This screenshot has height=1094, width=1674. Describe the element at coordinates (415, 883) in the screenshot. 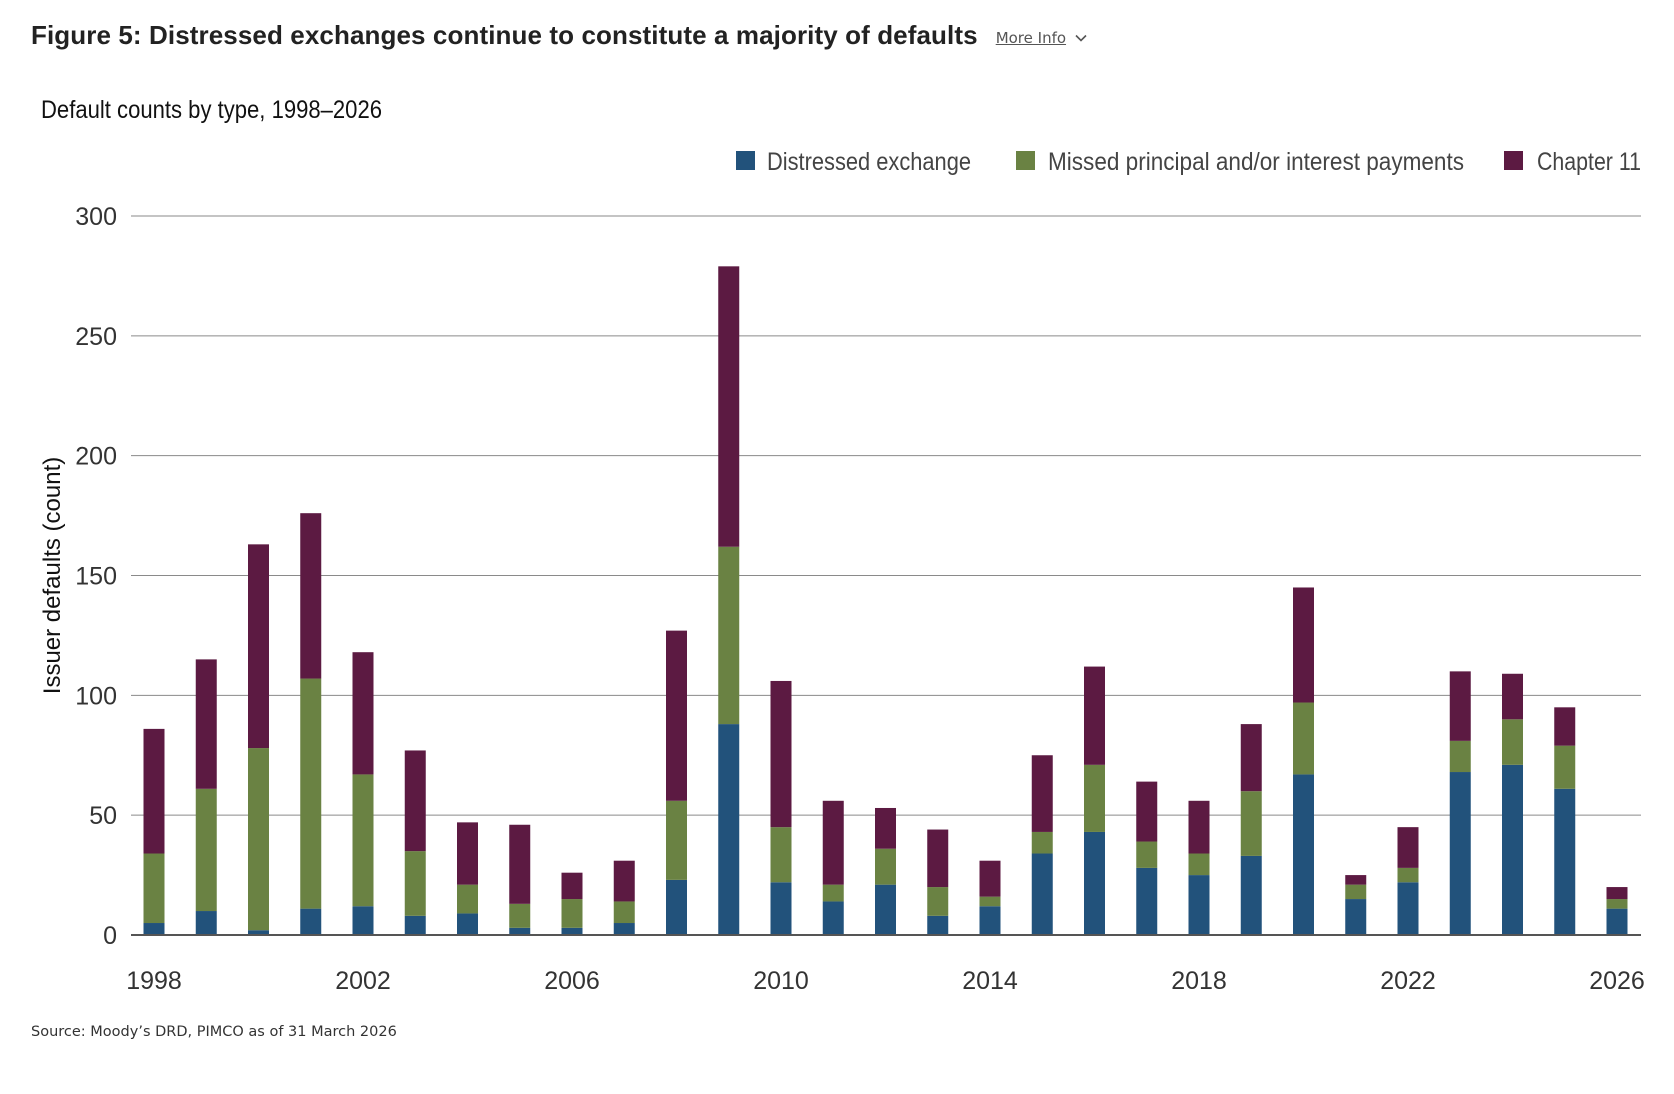

I see `bar-segment-missed-payments-2003` at that location.